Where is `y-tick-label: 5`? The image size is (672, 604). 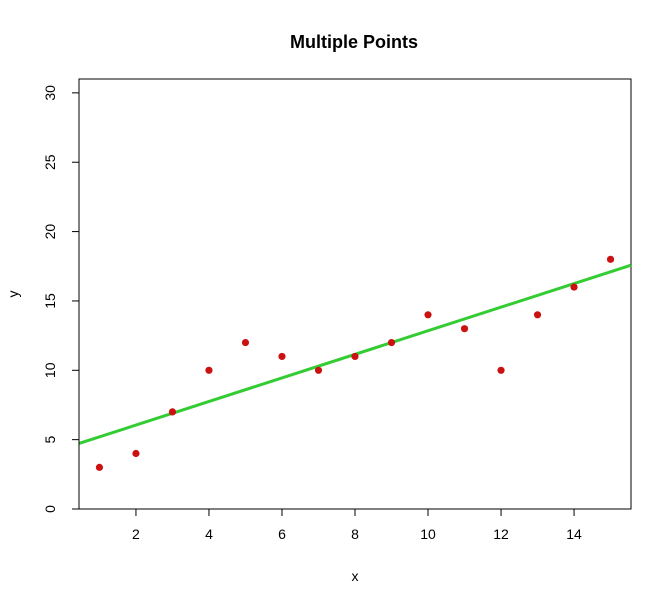
y-tick-label: 5 is located at coordinates (50, 440).